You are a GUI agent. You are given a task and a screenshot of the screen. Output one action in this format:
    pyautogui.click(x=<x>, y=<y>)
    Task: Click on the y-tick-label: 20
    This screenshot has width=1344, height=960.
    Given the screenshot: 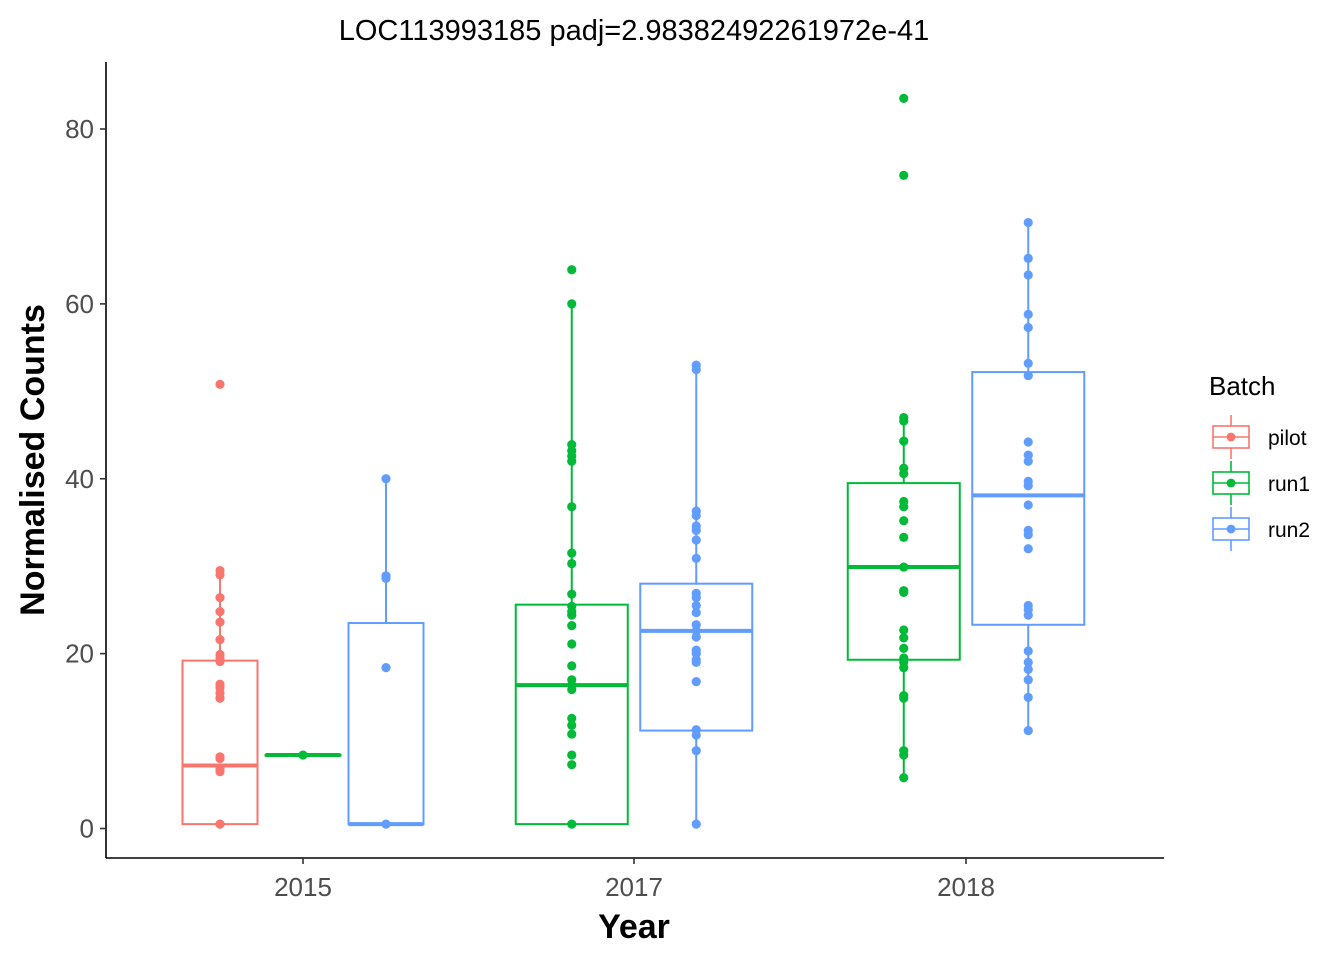 What is the action you would take?
    pyautogui.click(x=79, y=654)
    